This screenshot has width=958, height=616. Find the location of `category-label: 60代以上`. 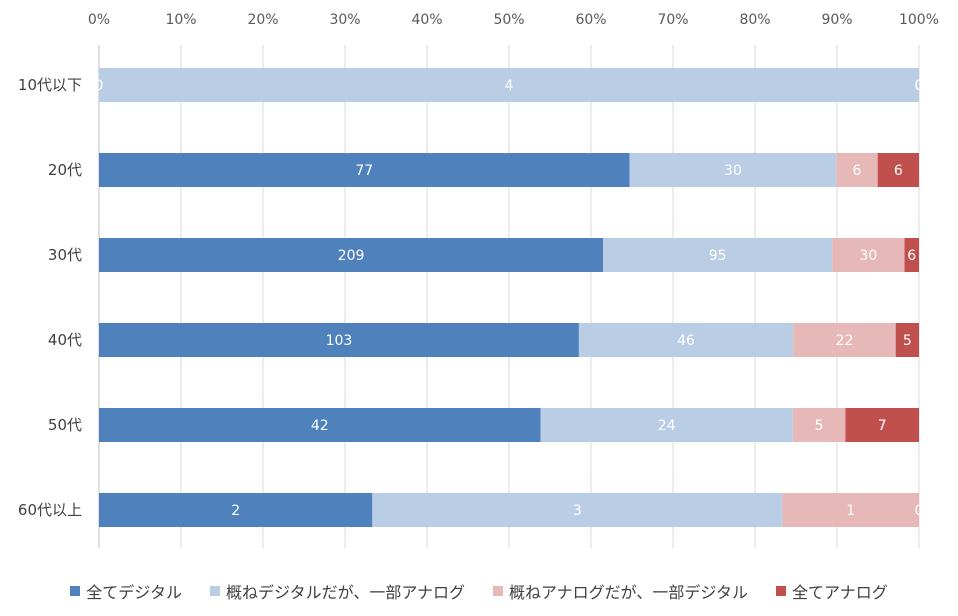

category-label: 60代以上 is located at coordinates (50, 510).